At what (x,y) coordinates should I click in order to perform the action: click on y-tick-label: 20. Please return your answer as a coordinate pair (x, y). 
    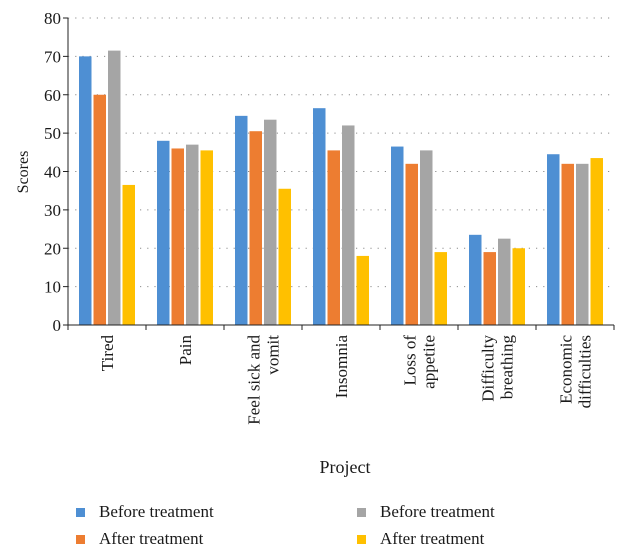
    Looking at the image, I should click on (52, 248).